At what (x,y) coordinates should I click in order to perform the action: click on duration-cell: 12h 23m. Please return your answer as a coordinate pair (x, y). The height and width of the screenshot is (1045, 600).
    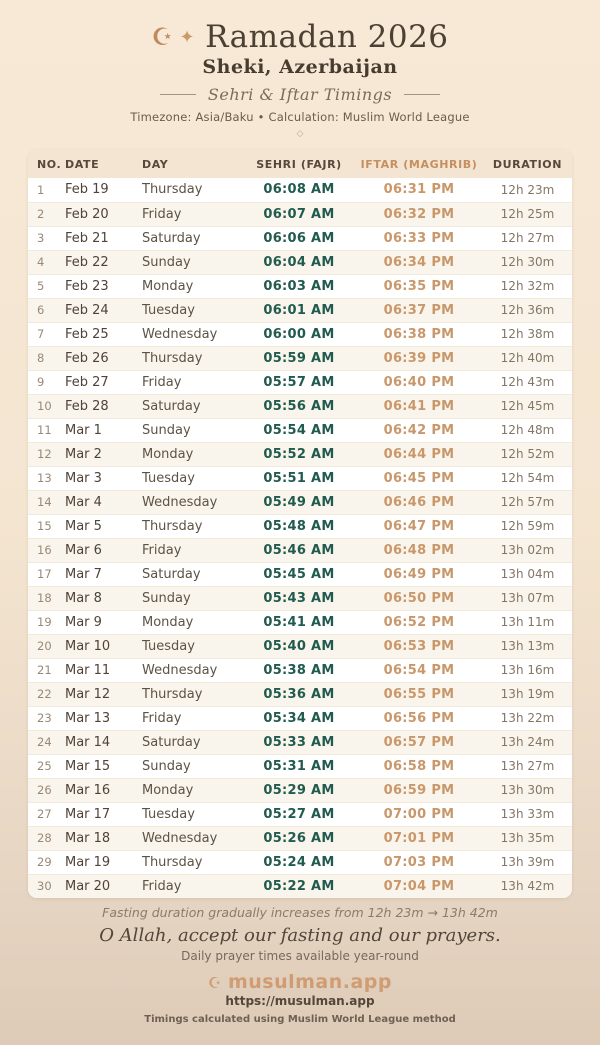
    Looking at the image, I should click on (527, 189).